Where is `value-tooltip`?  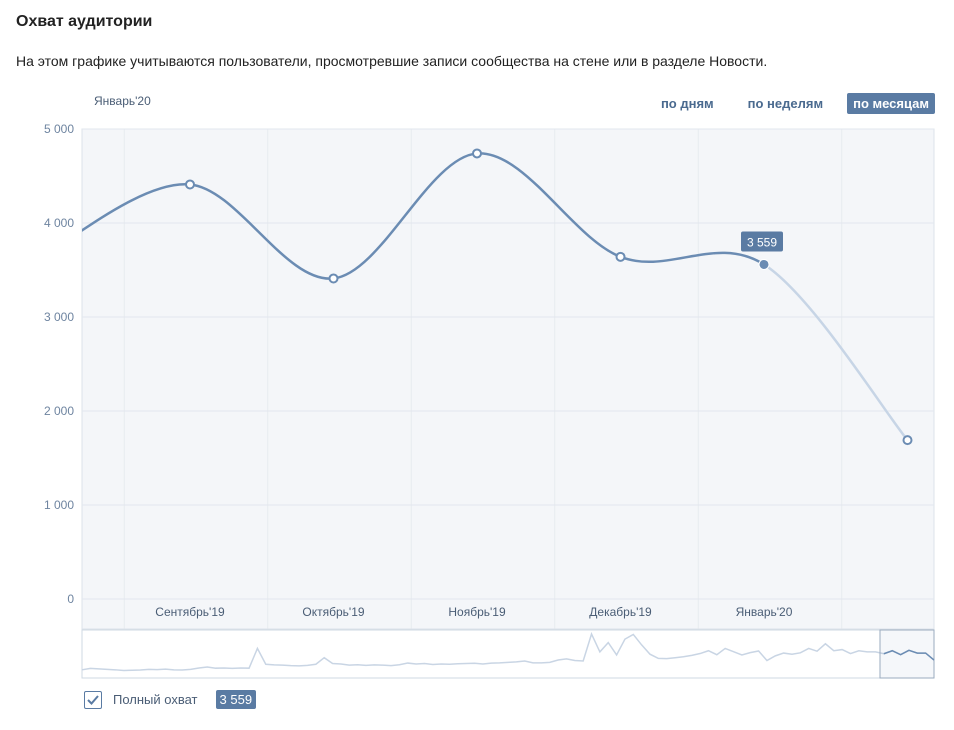
value-tooltip is located at coordinates (762, 241).